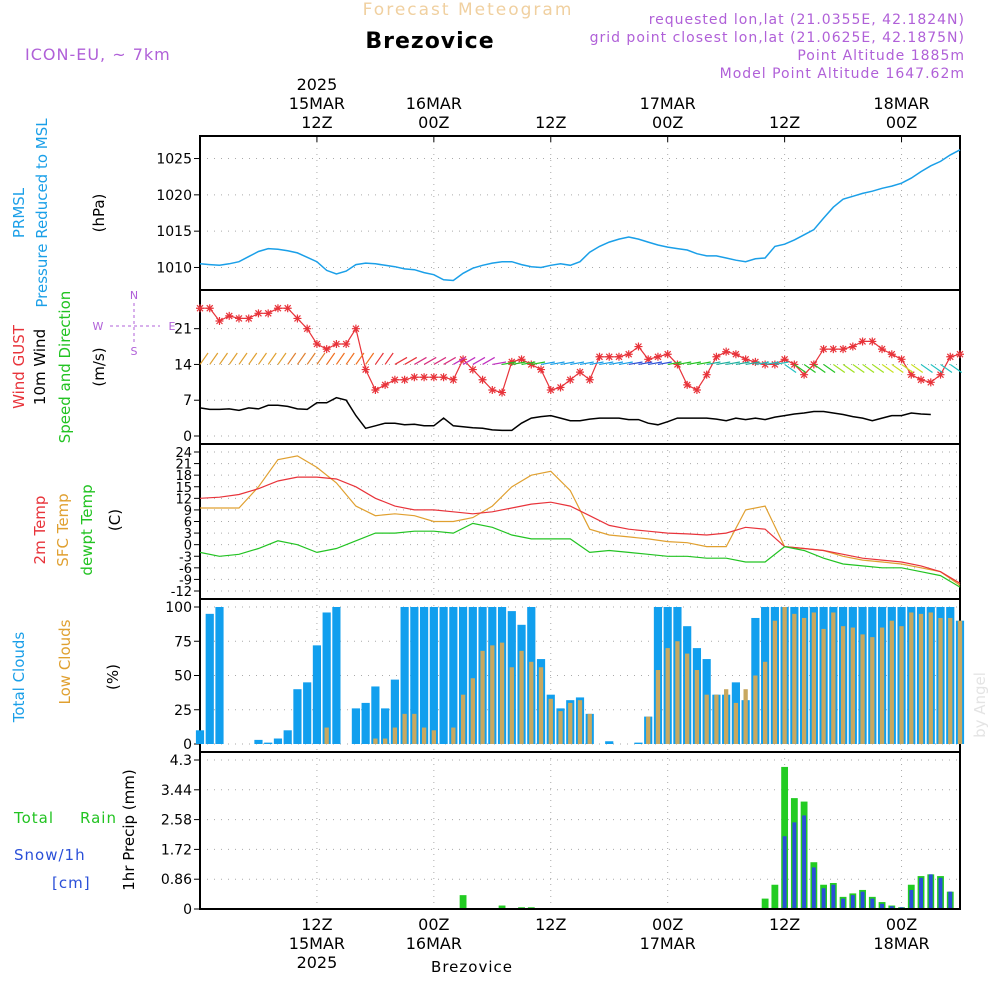 This screenshot has width=1000, height=1000. Describe the element at coordinates (19, 212) in the screenshot. I see `prmsl-label: PRMSL` at that location.